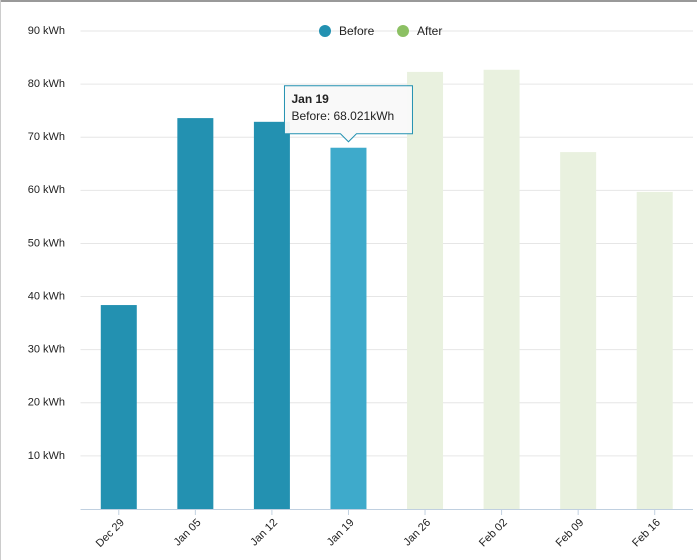 The image size is (697, 560). Describe the element at coordinates (46, 243) in the screenshot. I see `y-tick-label: 50 kWh` at that location.